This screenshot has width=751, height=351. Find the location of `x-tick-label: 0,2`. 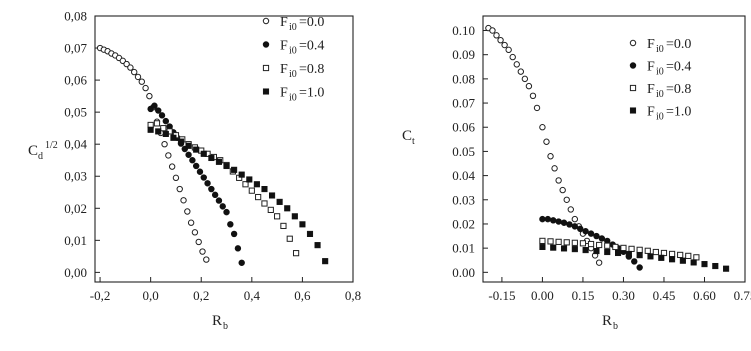

x-tick-label: 0,2 is located at coordinates (201, 295).